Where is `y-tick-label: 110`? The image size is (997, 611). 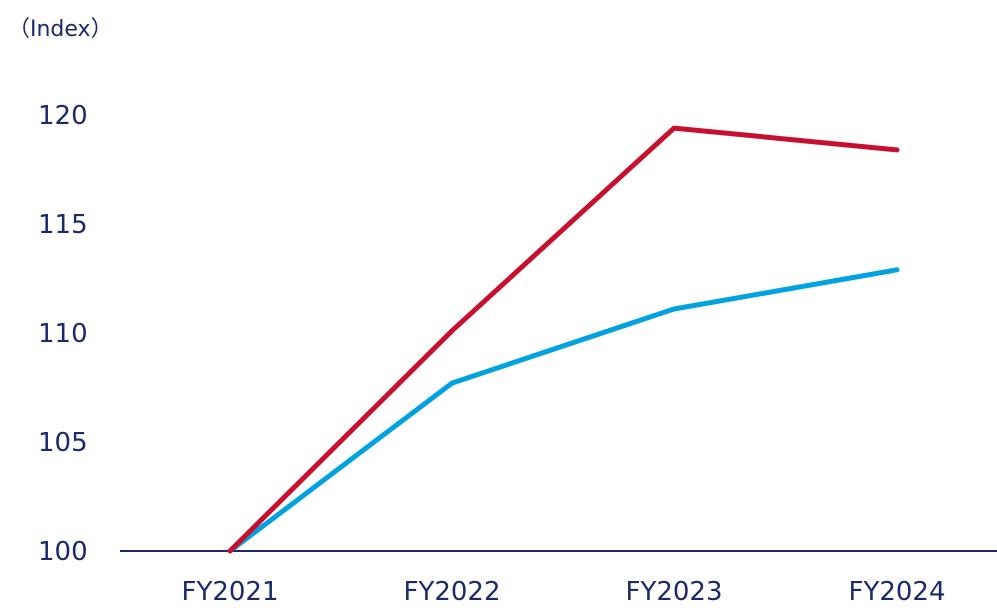 y-tick-label: 110 is located at coordinates (63, 334).